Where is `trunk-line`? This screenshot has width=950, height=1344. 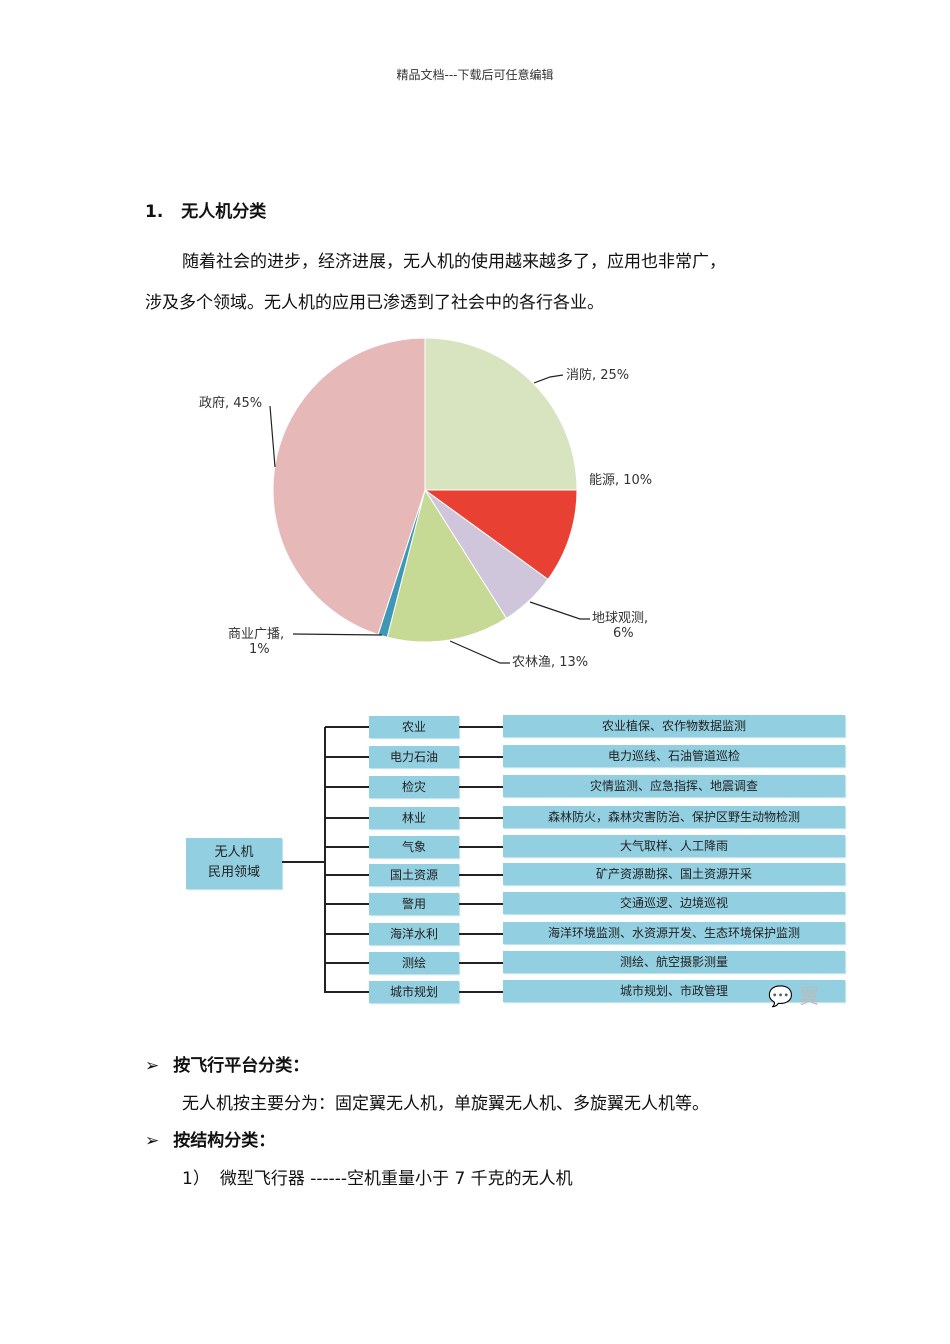
trunk-line is located at coordinates (325, 860).